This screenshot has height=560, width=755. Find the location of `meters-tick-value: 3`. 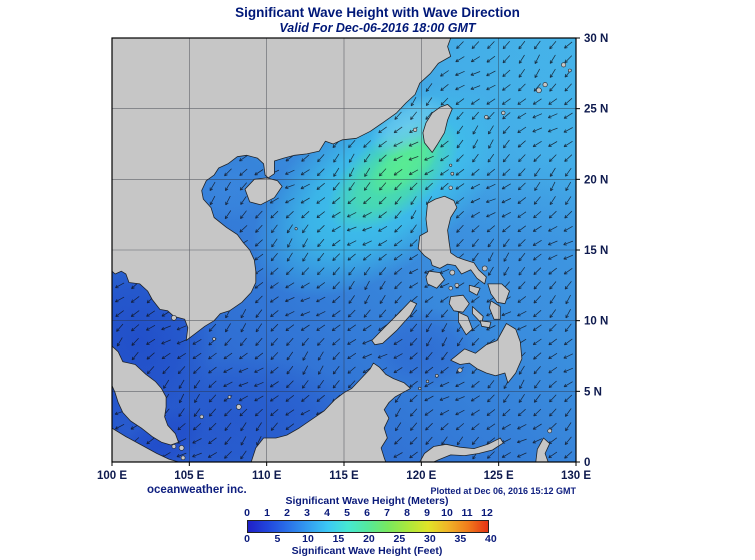

meters-tick-value: 3 is located at coordinates (307, 513).